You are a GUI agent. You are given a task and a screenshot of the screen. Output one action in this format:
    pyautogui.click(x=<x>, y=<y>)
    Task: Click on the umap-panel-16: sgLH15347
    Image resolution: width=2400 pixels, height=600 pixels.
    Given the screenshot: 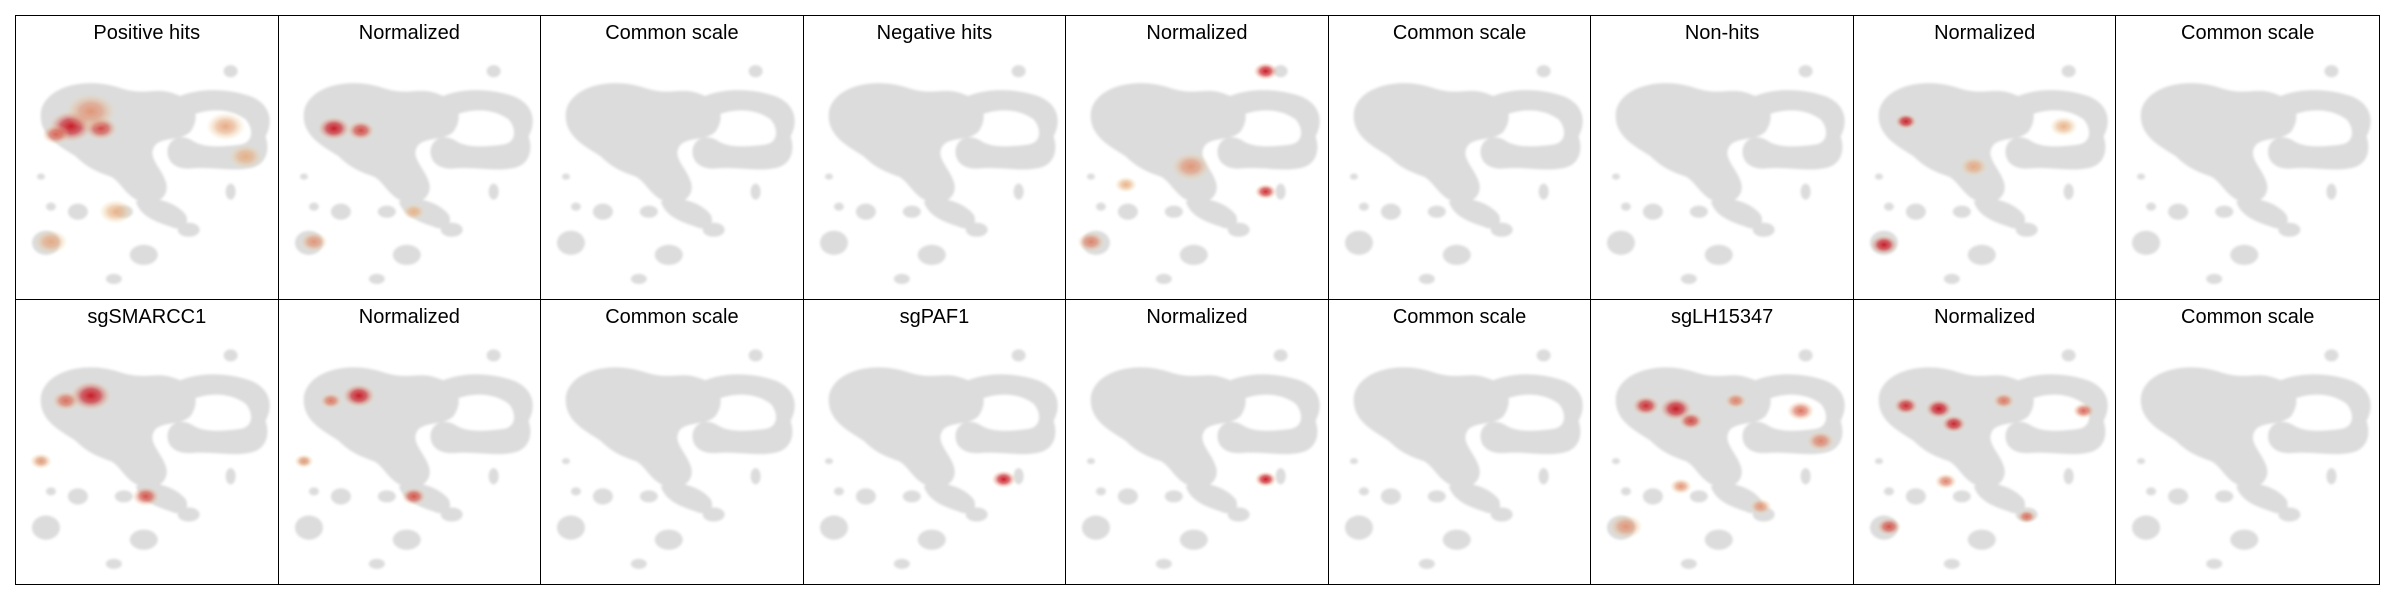 What is the action you would take?
    pyautogui.click(x=1722, y=442)
    